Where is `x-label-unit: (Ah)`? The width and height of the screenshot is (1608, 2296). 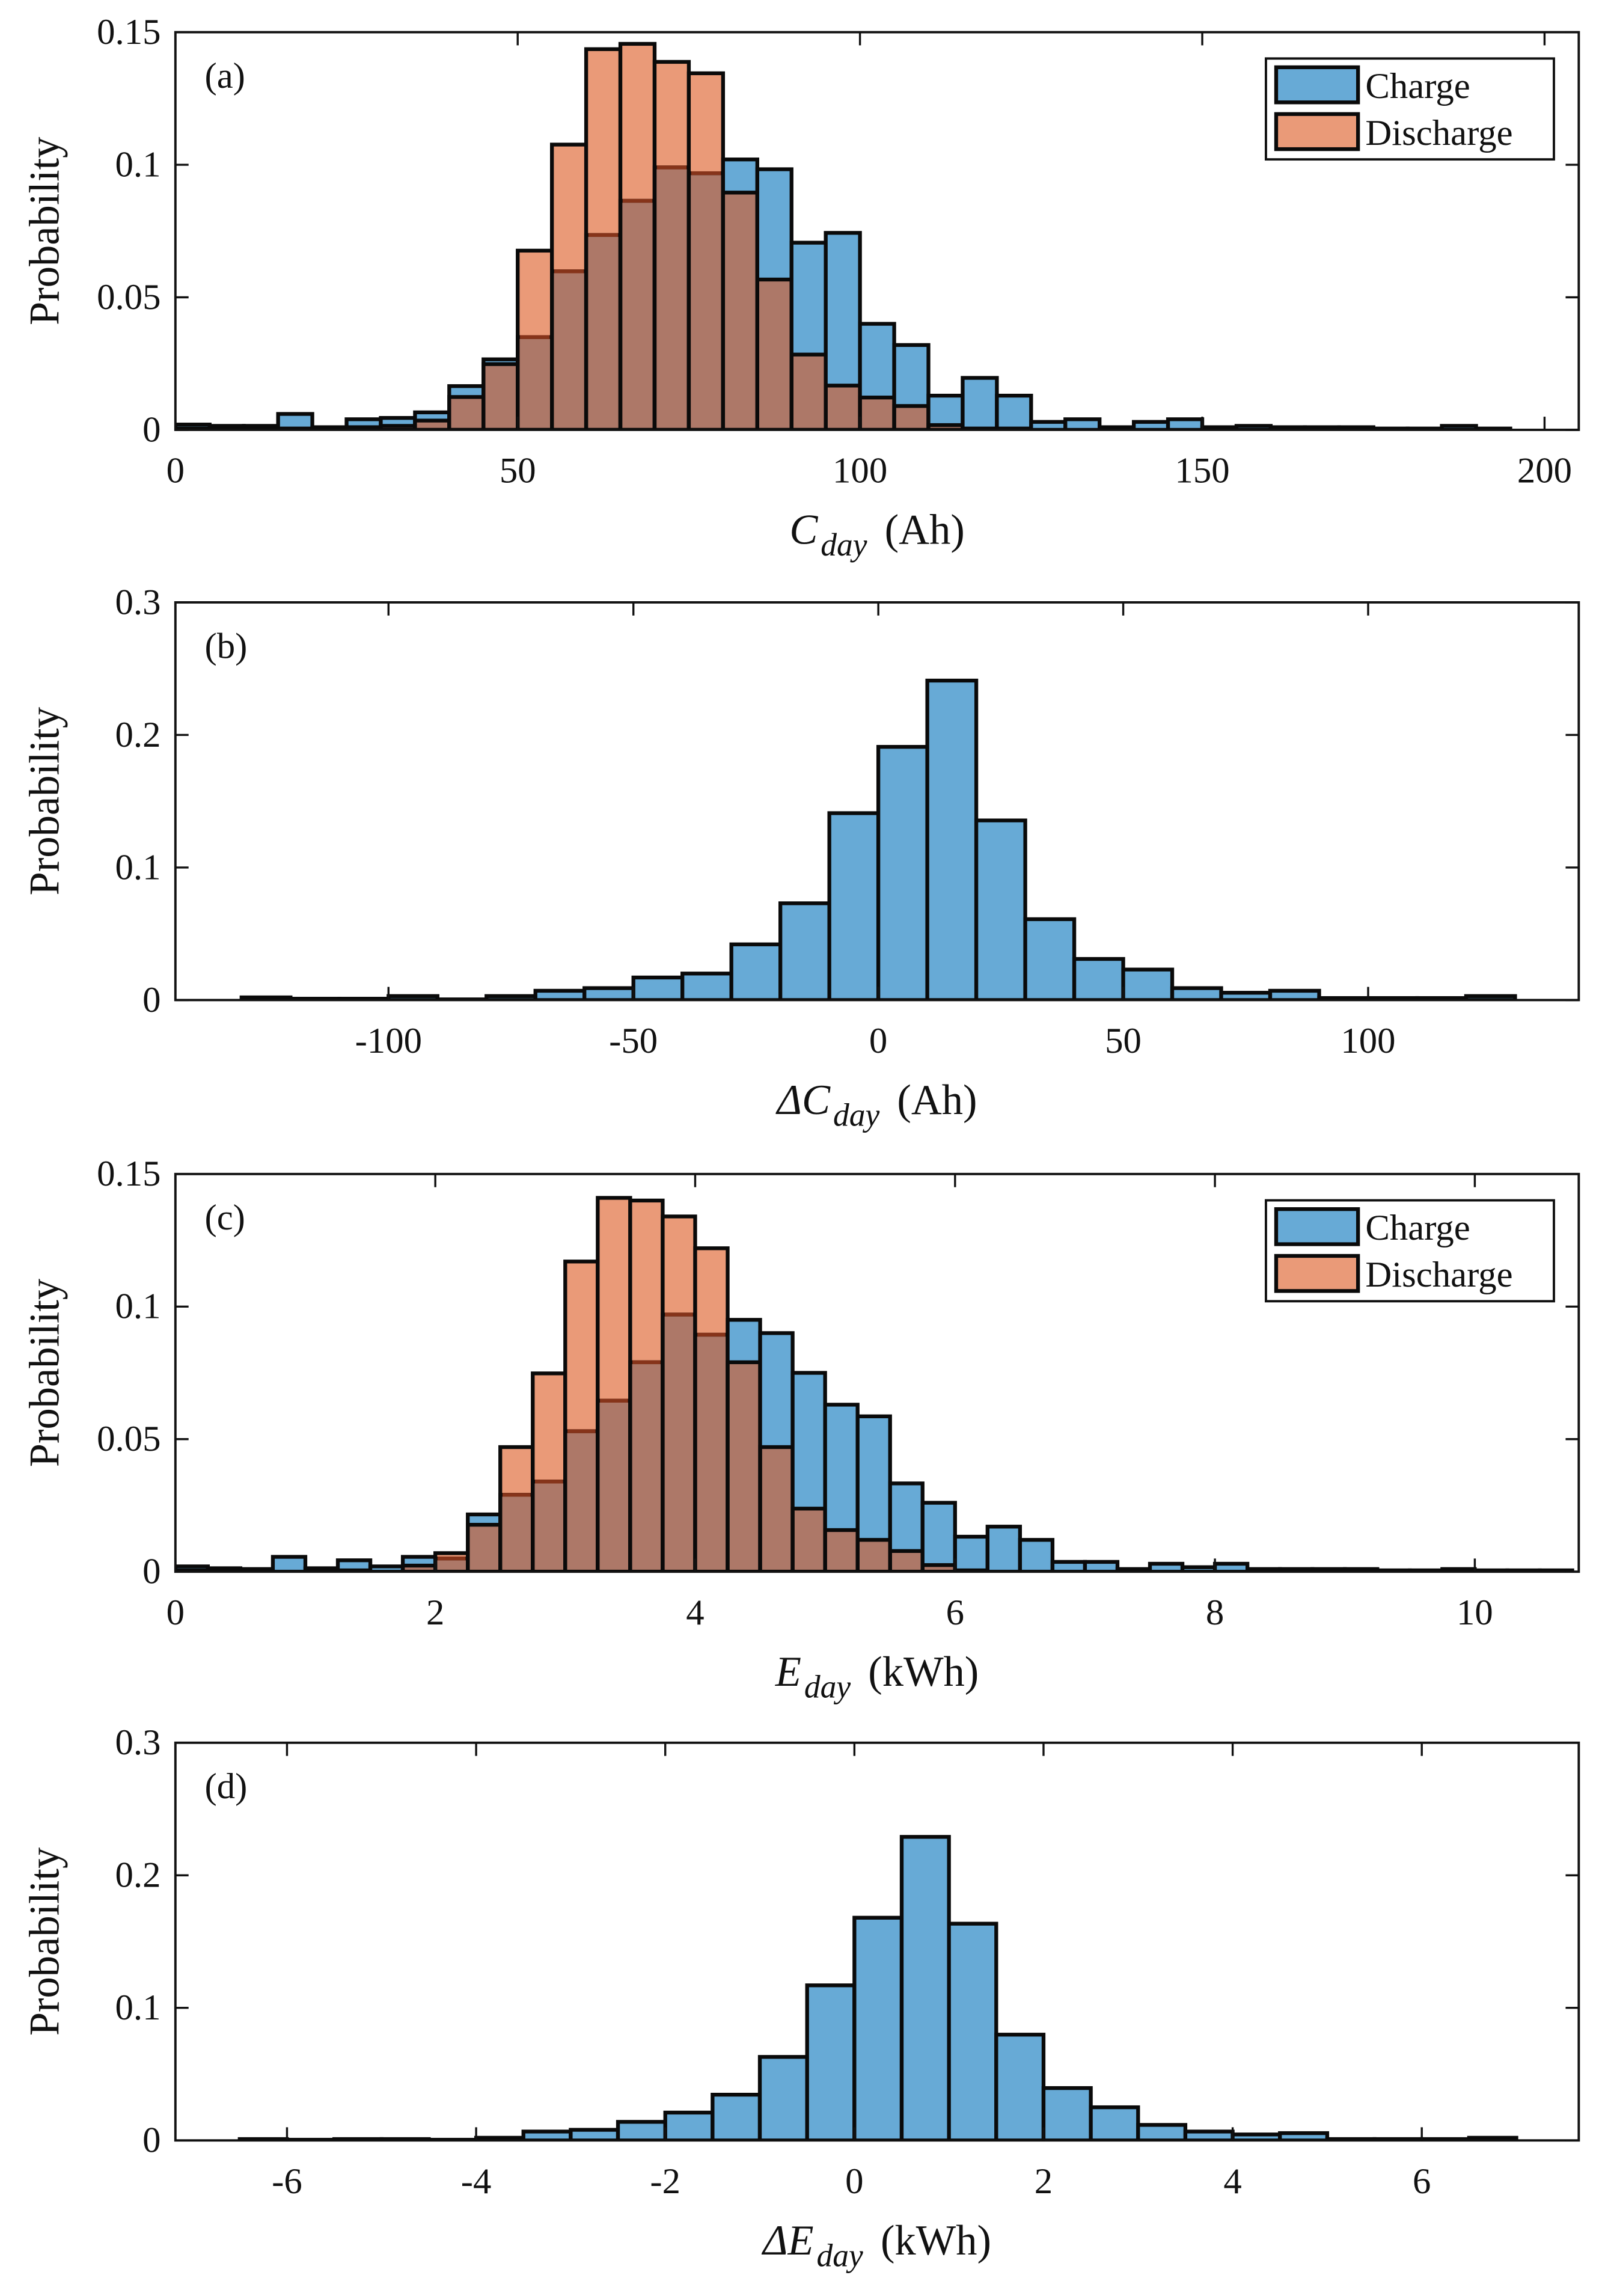 x-label-unit: (Ah) is located at coordinates (925, 530).